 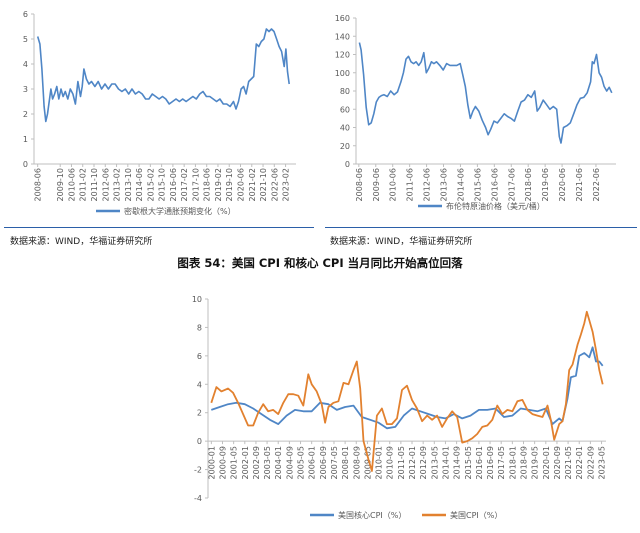 What do you see at coordinates (511, 184) in the screenshot?
I see `chart-b-x-tick-label: 2017-06` at bounding box center [511, 184].